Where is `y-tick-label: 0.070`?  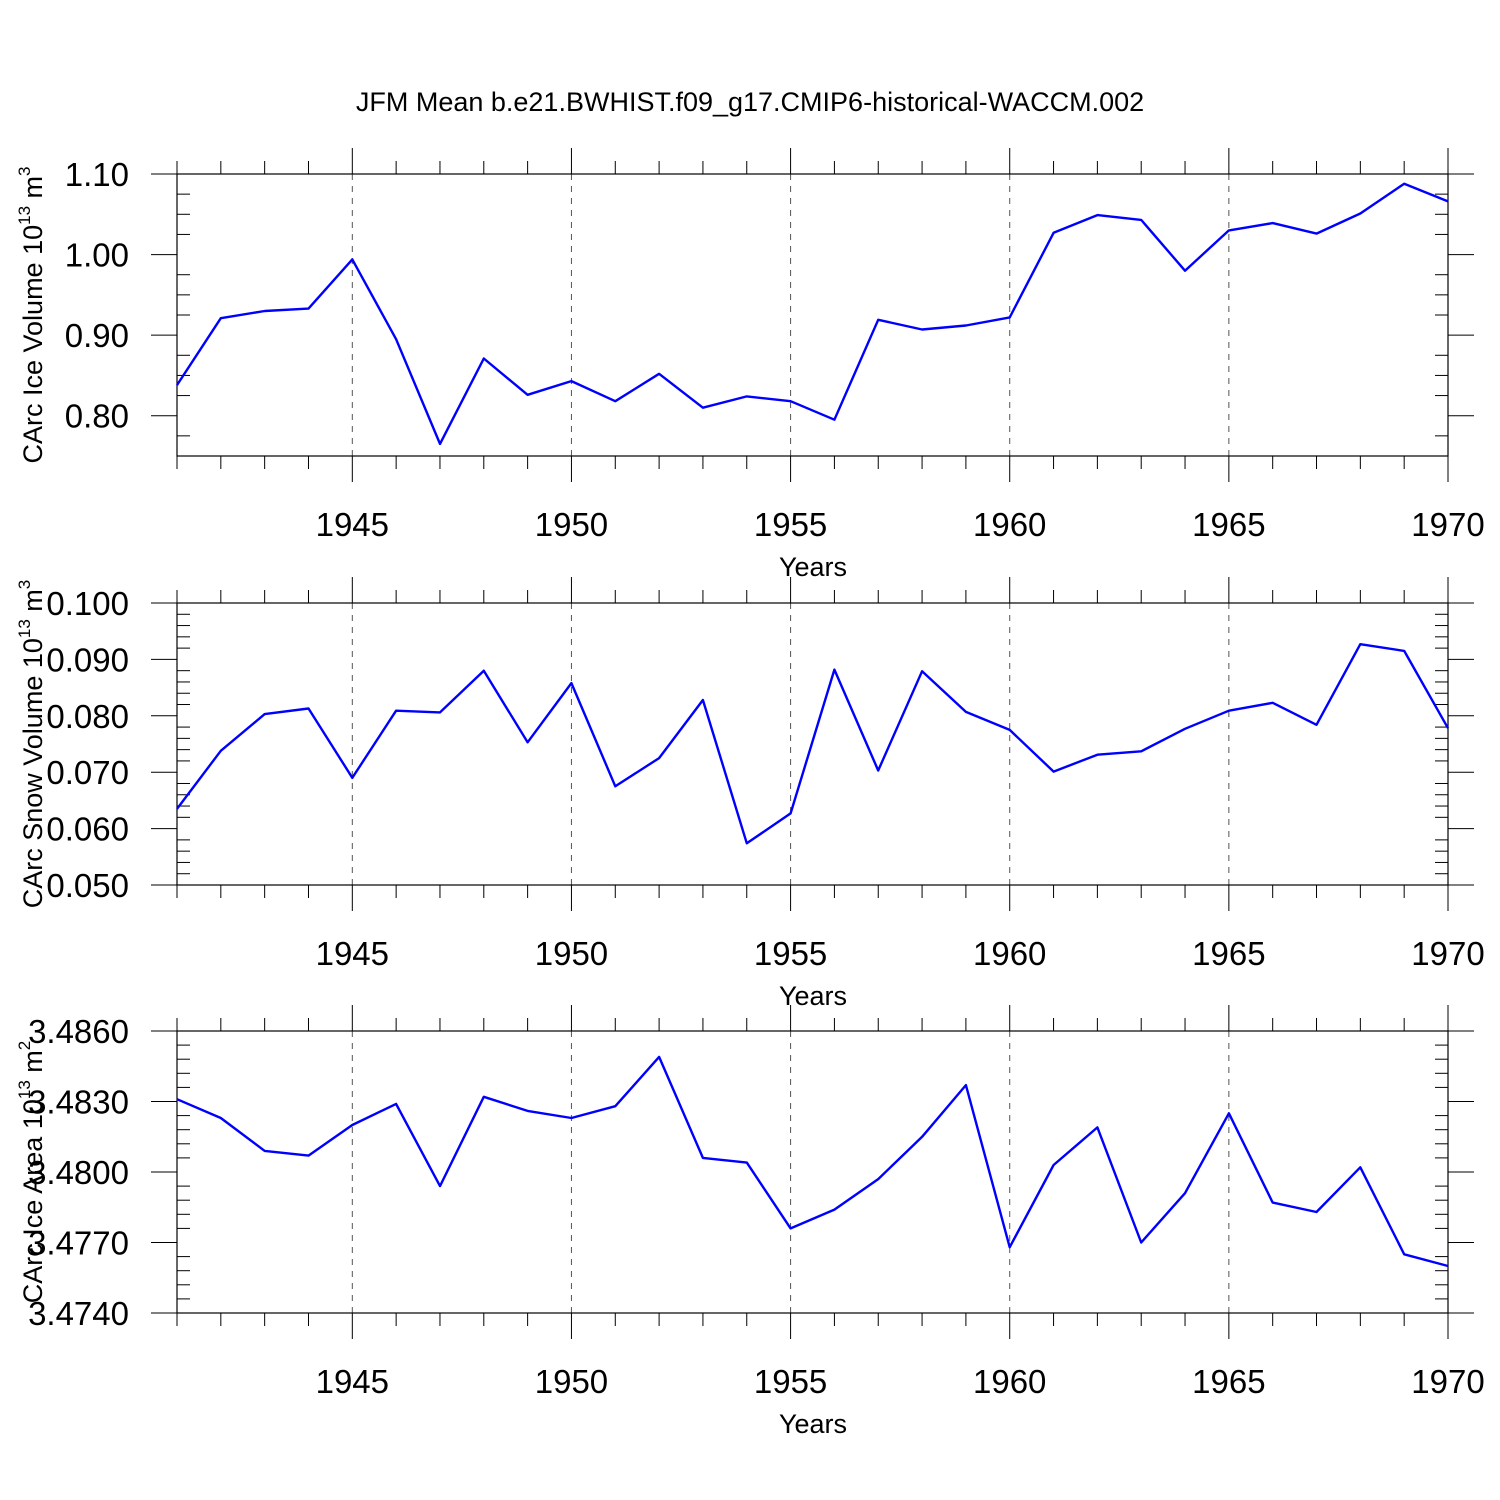
y-tick-label: 0.070 is located at coordinates (87, 772).